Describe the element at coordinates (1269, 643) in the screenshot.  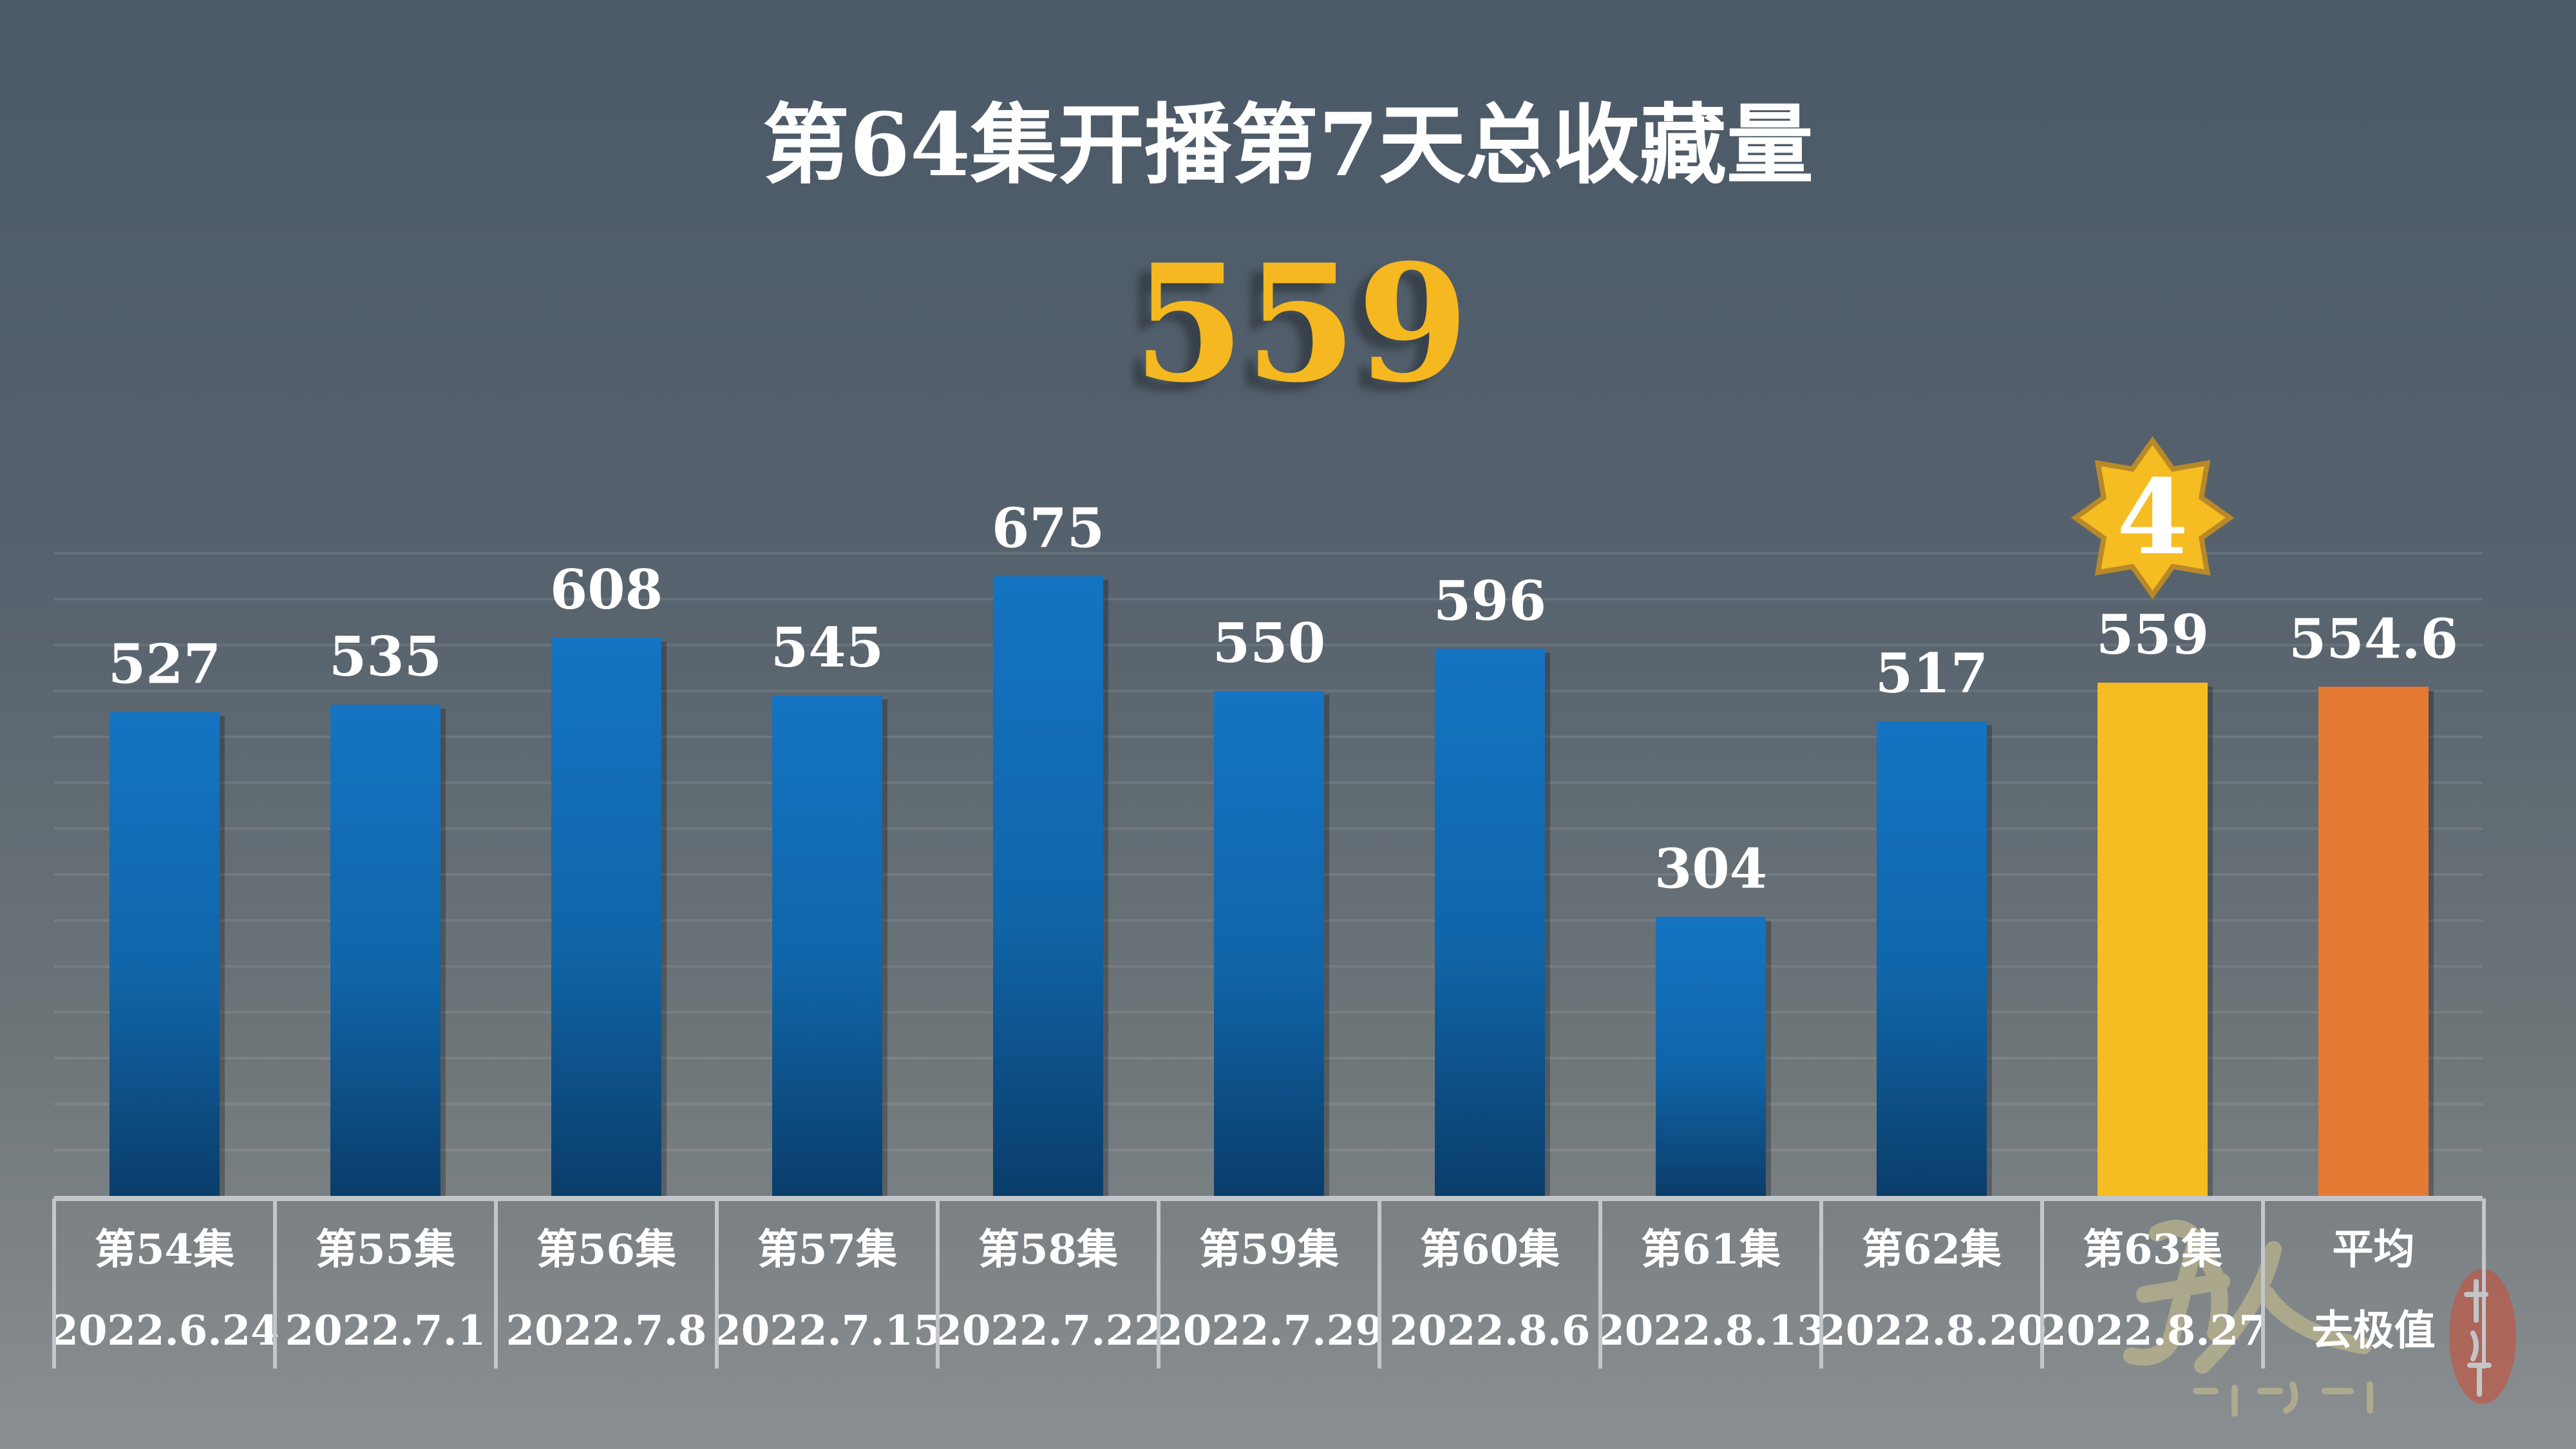
I see `value-label: 550` at that location.